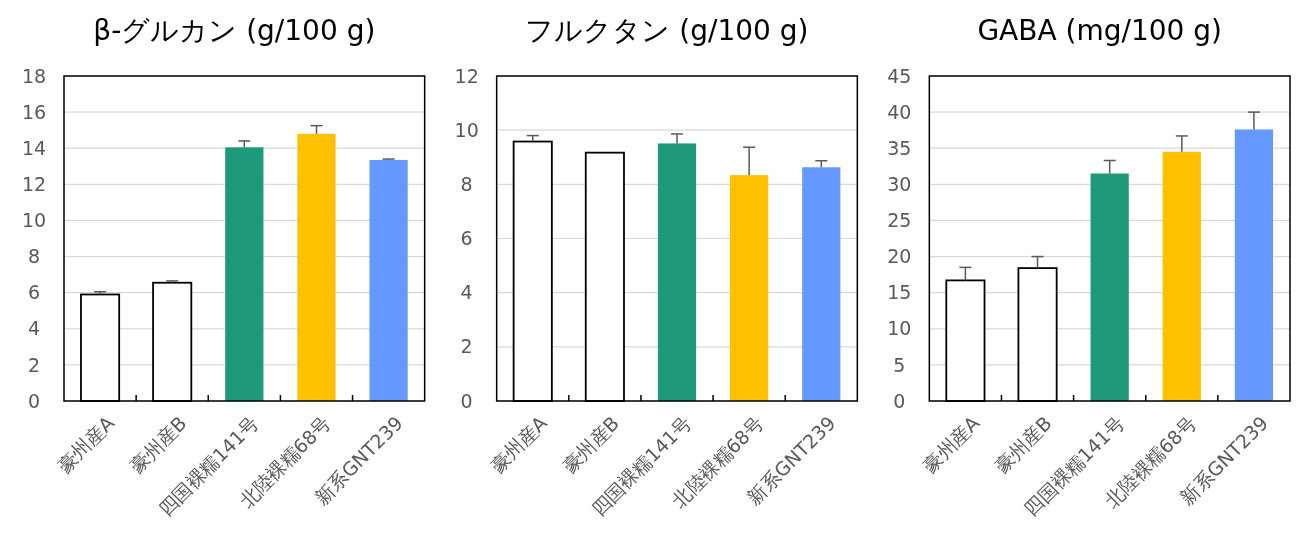 This screenshot has height=552, width=1298. I want to click on y-tick-label: 40, so click(899, 111).